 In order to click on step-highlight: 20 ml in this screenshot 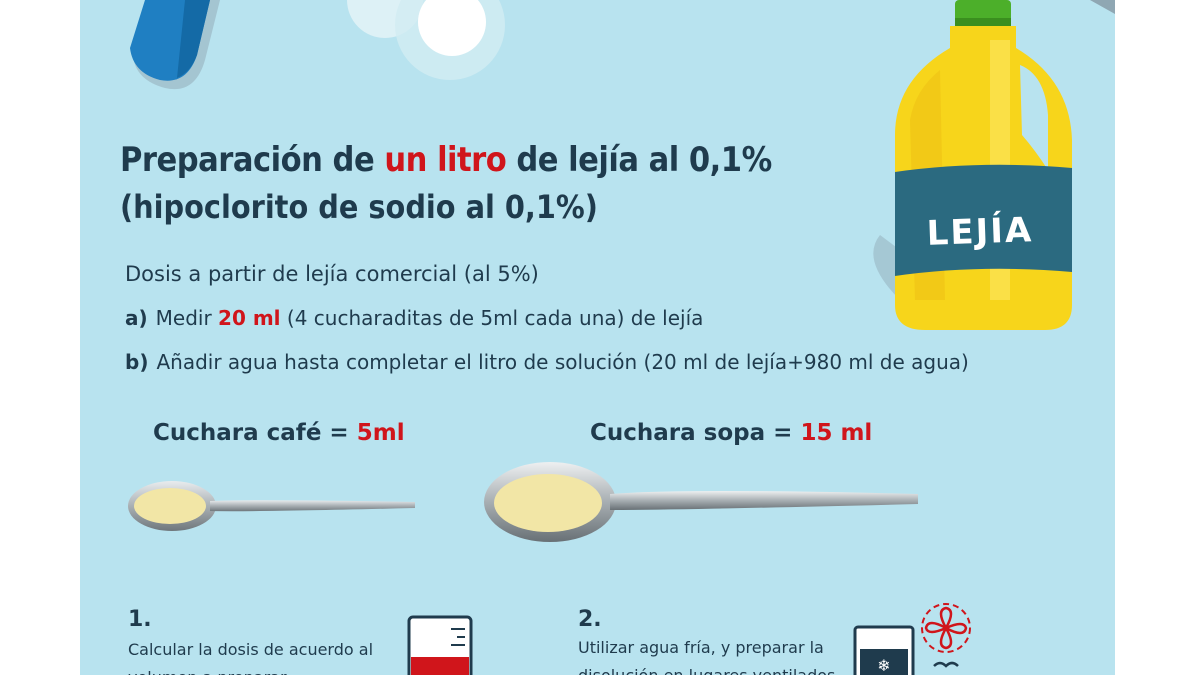, I will do `click(249, 318)`.